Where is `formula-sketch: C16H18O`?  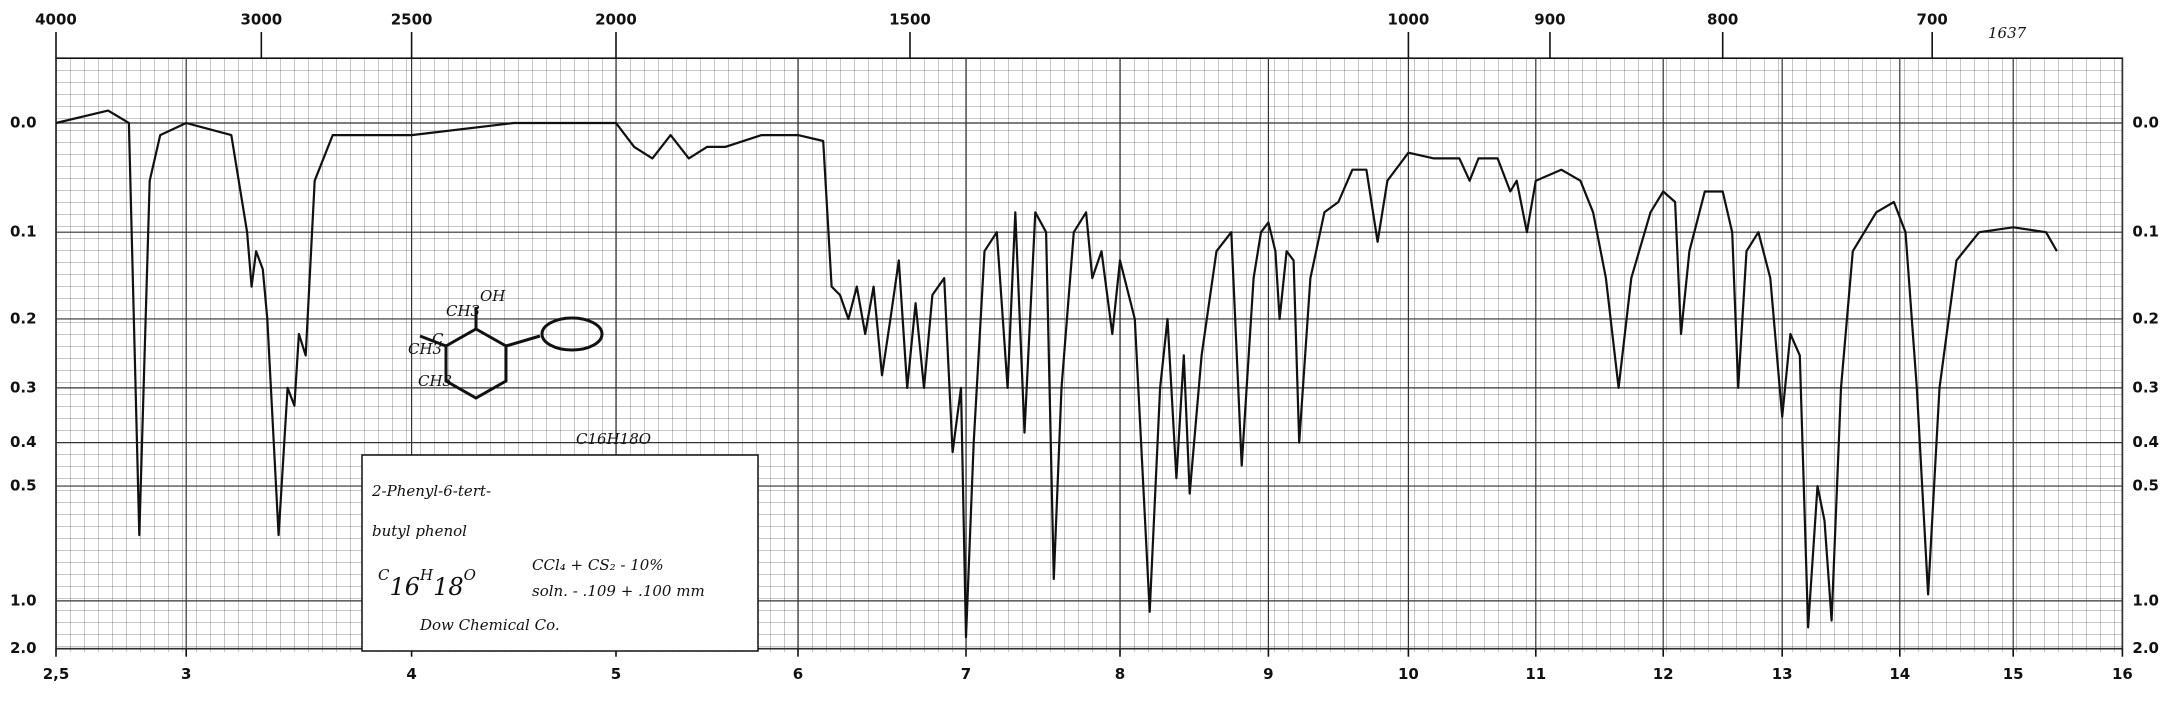 formula-sketch: C16H18O is located at coordinates (613, 439).